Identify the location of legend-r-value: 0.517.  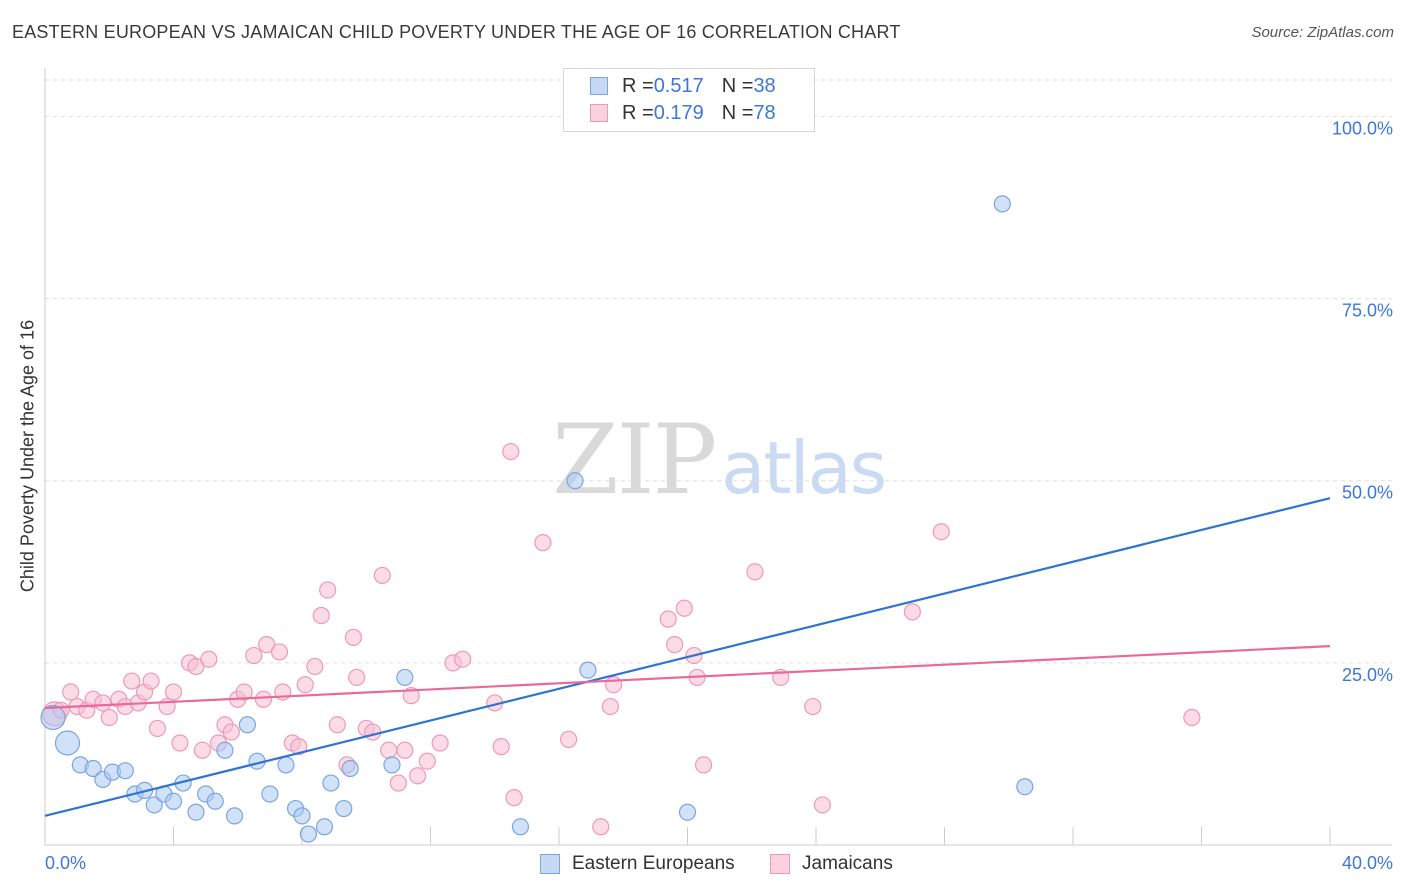
(678, 85).